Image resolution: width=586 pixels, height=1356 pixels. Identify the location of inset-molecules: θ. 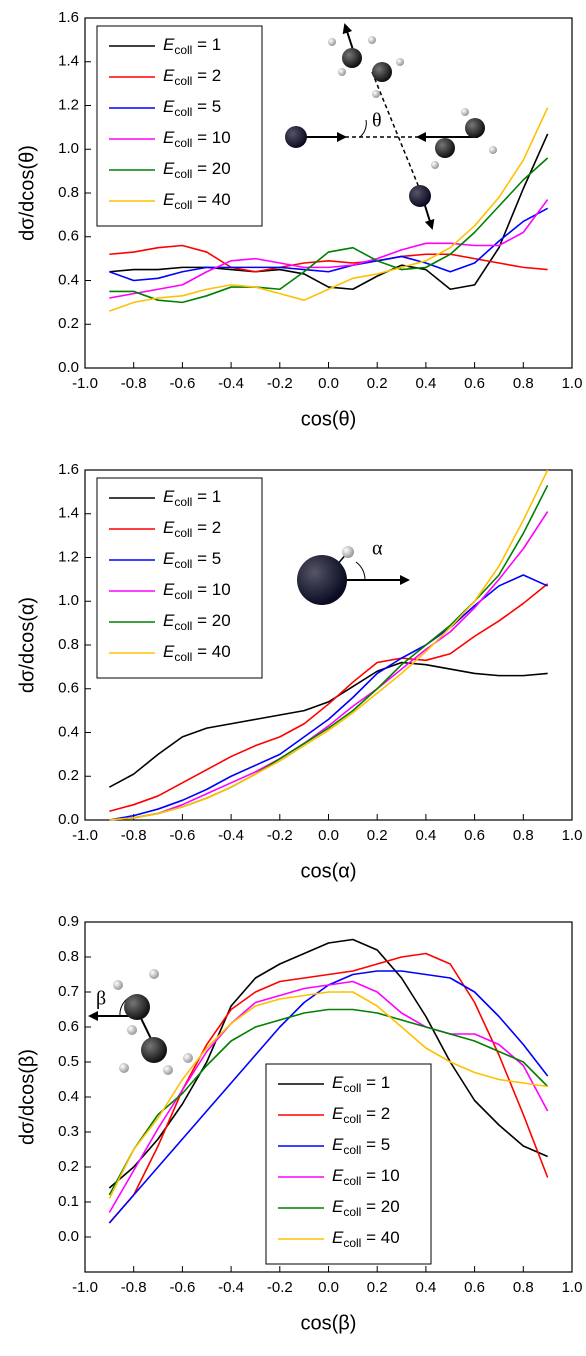
(391, 126).